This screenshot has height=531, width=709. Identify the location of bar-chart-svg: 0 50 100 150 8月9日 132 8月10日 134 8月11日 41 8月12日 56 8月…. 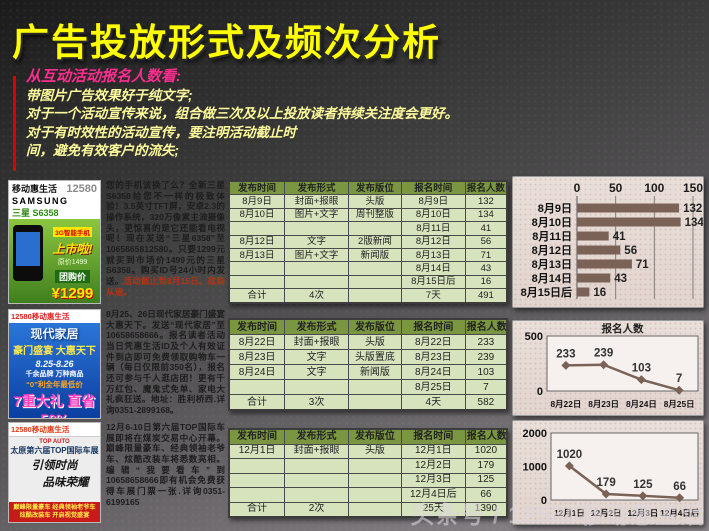
(612, 240).